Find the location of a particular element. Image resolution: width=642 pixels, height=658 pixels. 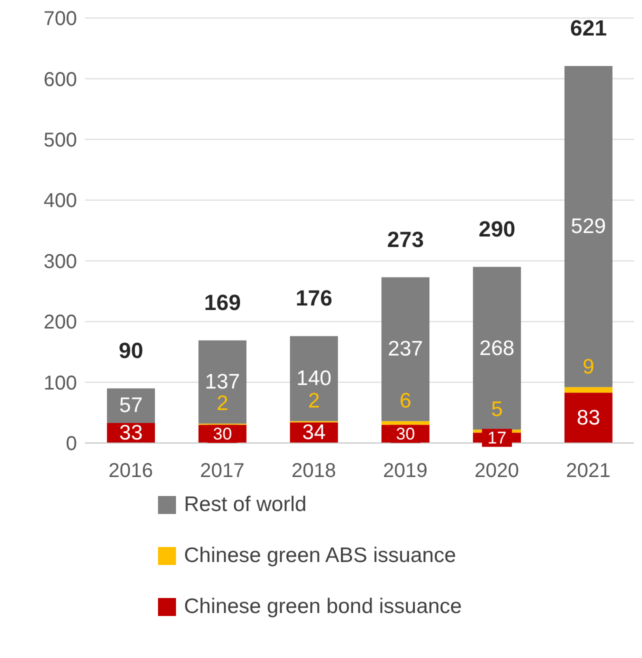

data-label: 237 is located at coordinates (405, 349).